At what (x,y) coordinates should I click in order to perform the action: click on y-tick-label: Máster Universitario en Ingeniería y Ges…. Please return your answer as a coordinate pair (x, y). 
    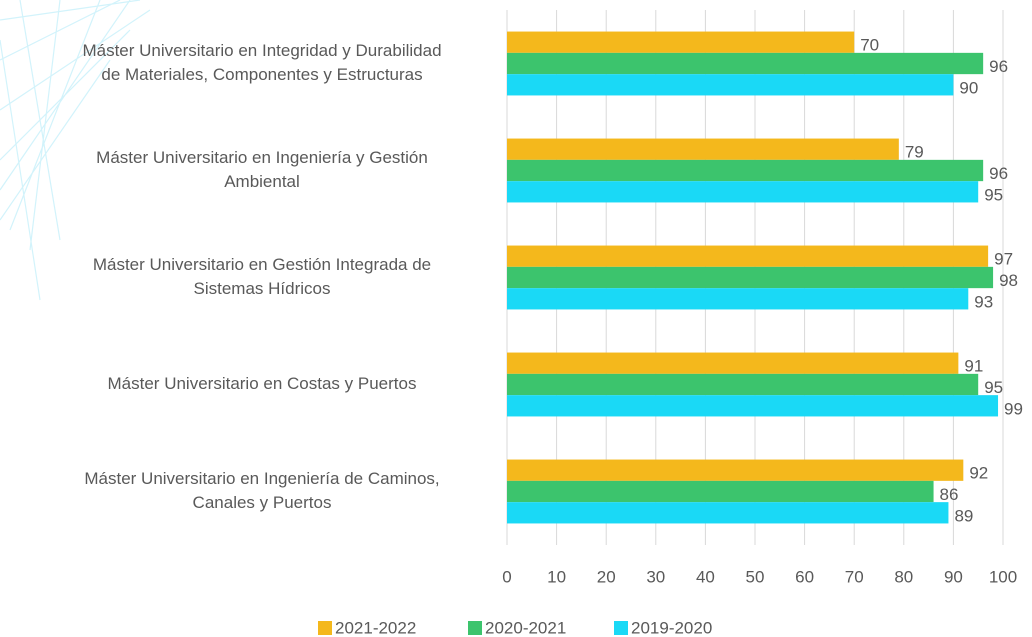
    Looking at the image, I should click on (262, 157).